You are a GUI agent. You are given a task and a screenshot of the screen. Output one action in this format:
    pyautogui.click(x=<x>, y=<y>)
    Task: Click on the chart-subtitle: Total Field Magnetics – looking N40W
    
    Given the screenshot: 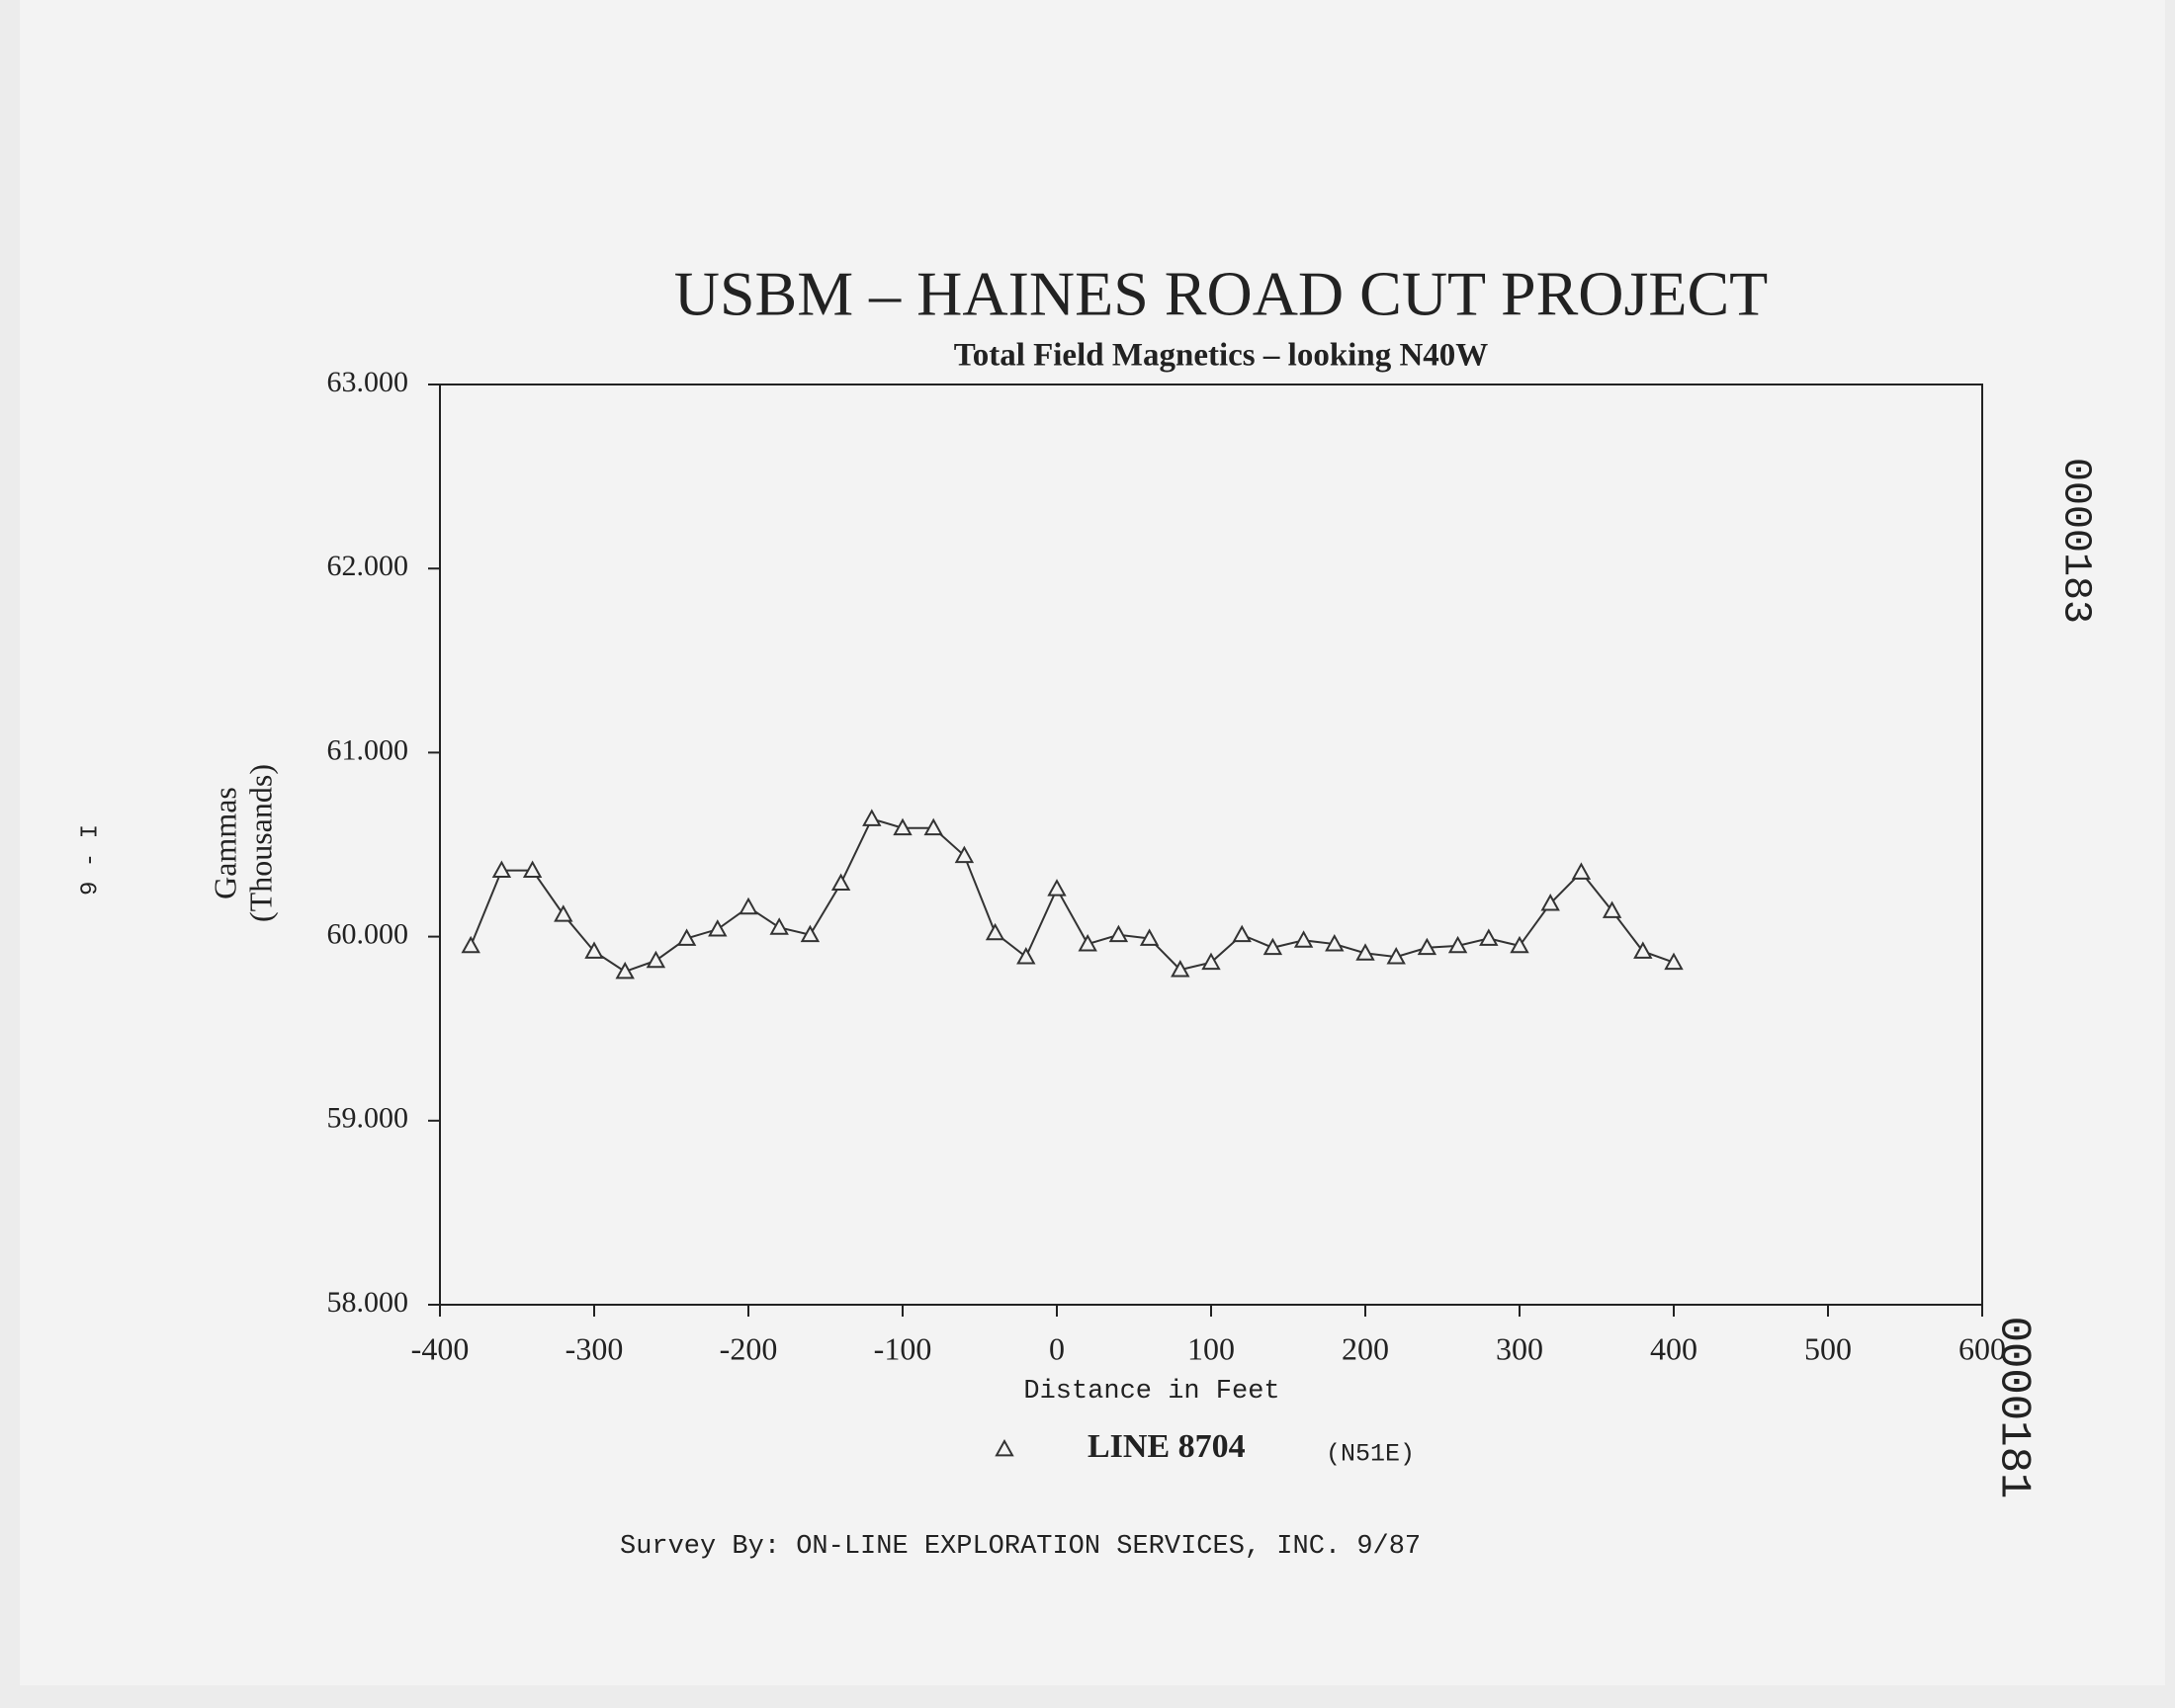 What is the action you would take?
    pyautogui.click(x=1222, y=356)
    